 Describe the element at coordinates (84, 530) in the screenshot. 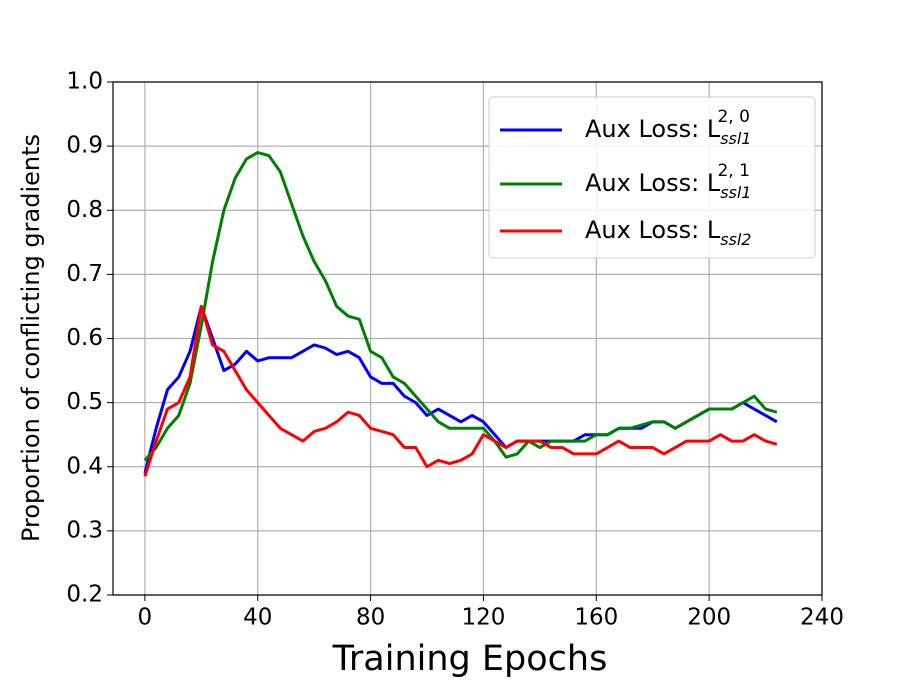

I see `y-tick-label: 0.3` at that location.